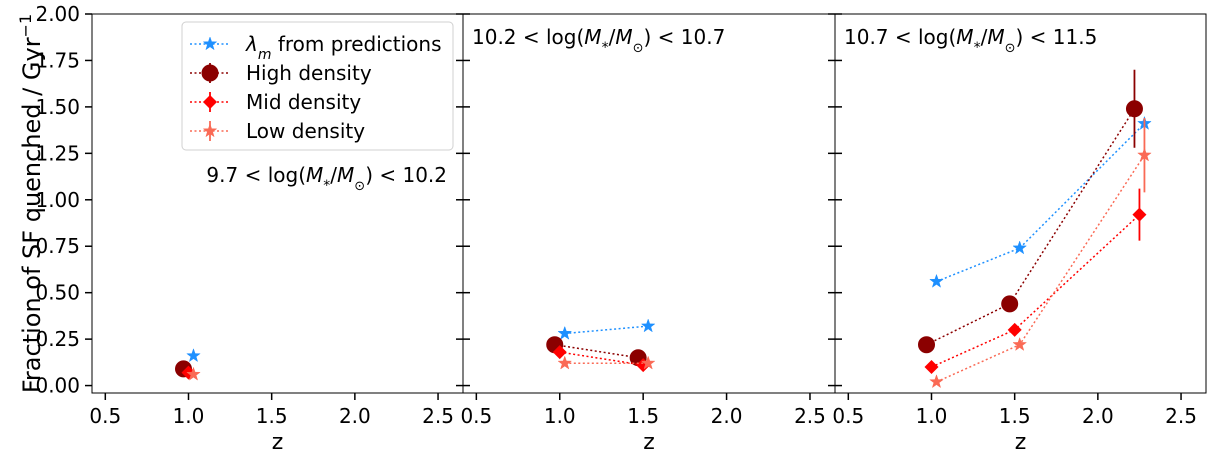 This screenshot has height=458, width=1221. Describe the element at coordinates (57, 246) in the screenshot. I see `y-tick-label: 0.75` at that location.